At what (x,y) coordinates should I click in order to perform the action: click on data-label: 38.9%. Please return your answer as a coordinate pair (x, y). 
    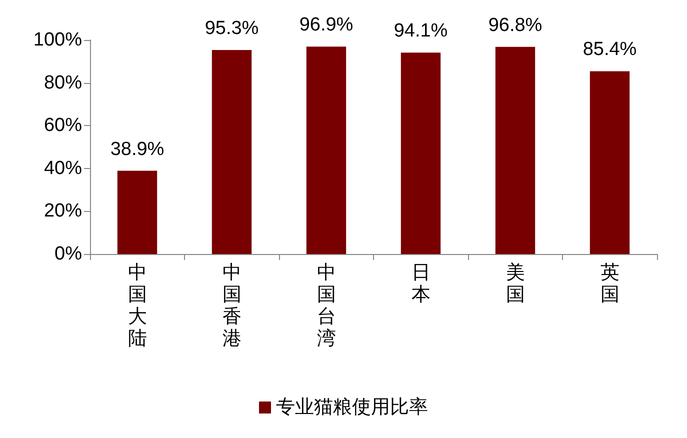
    Looking at the image, I should click on (137, 149).